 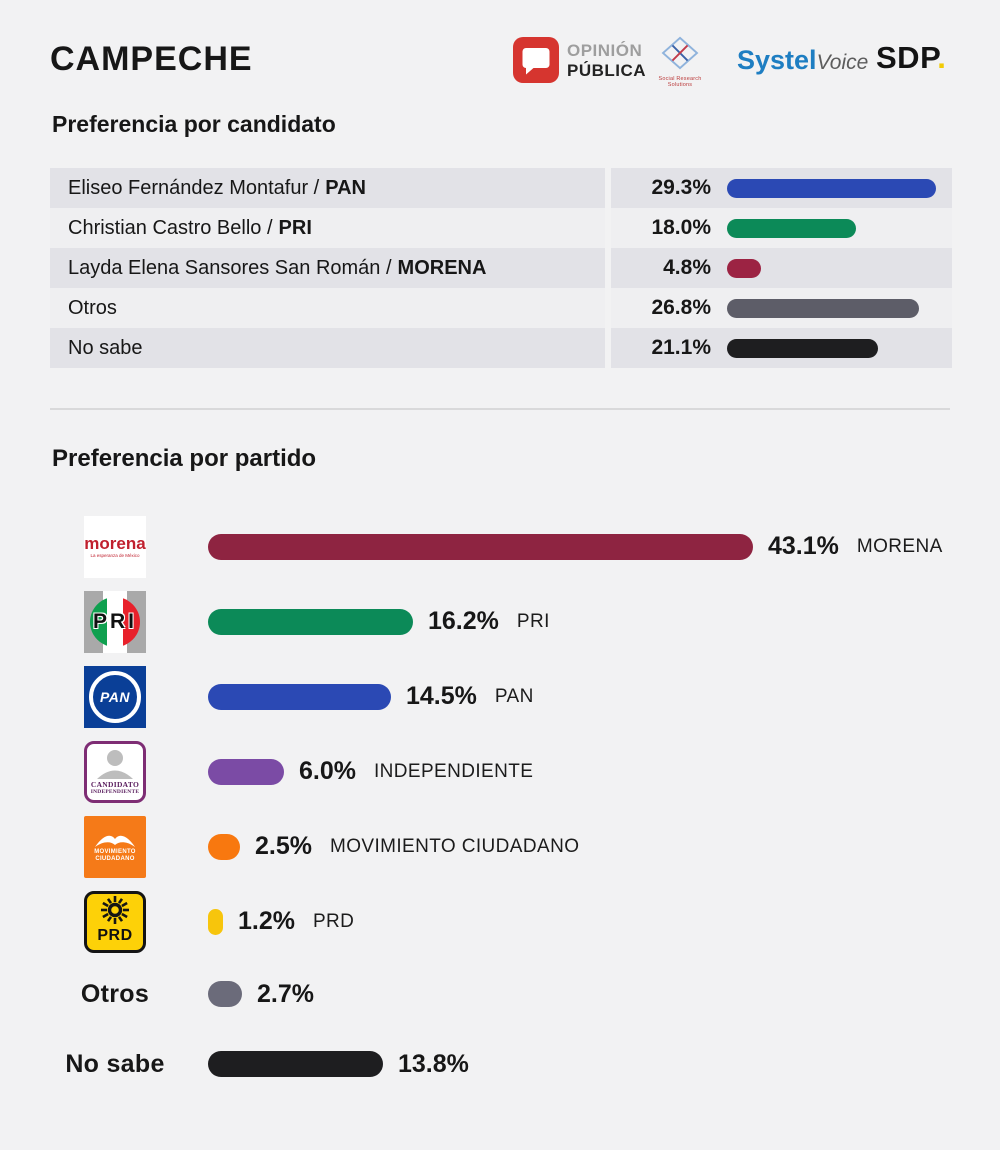 I want to click on morena-wordmark: morena, so click(x=115, y=543).